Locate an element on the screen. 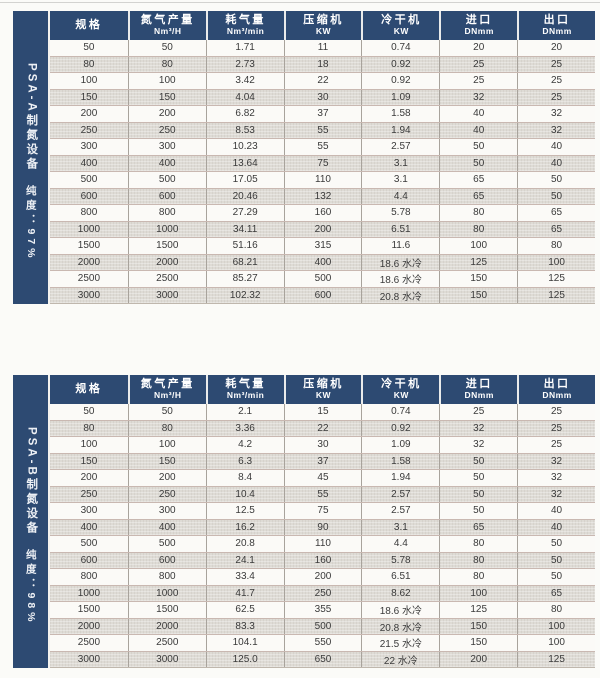 Image resolution: width=600 pixels, height=678 pixels. table-cell: 16.2 is located at coordinates (244, 527).